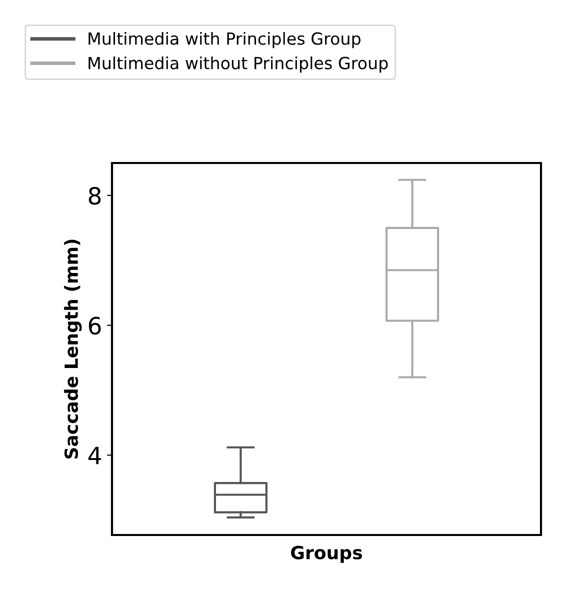 This screenshot has width=579, height=613. What do you see at coordinates (94, 455) in the screenshot?
I see `y-tick-label: 4` at bounding box center [94, 455].